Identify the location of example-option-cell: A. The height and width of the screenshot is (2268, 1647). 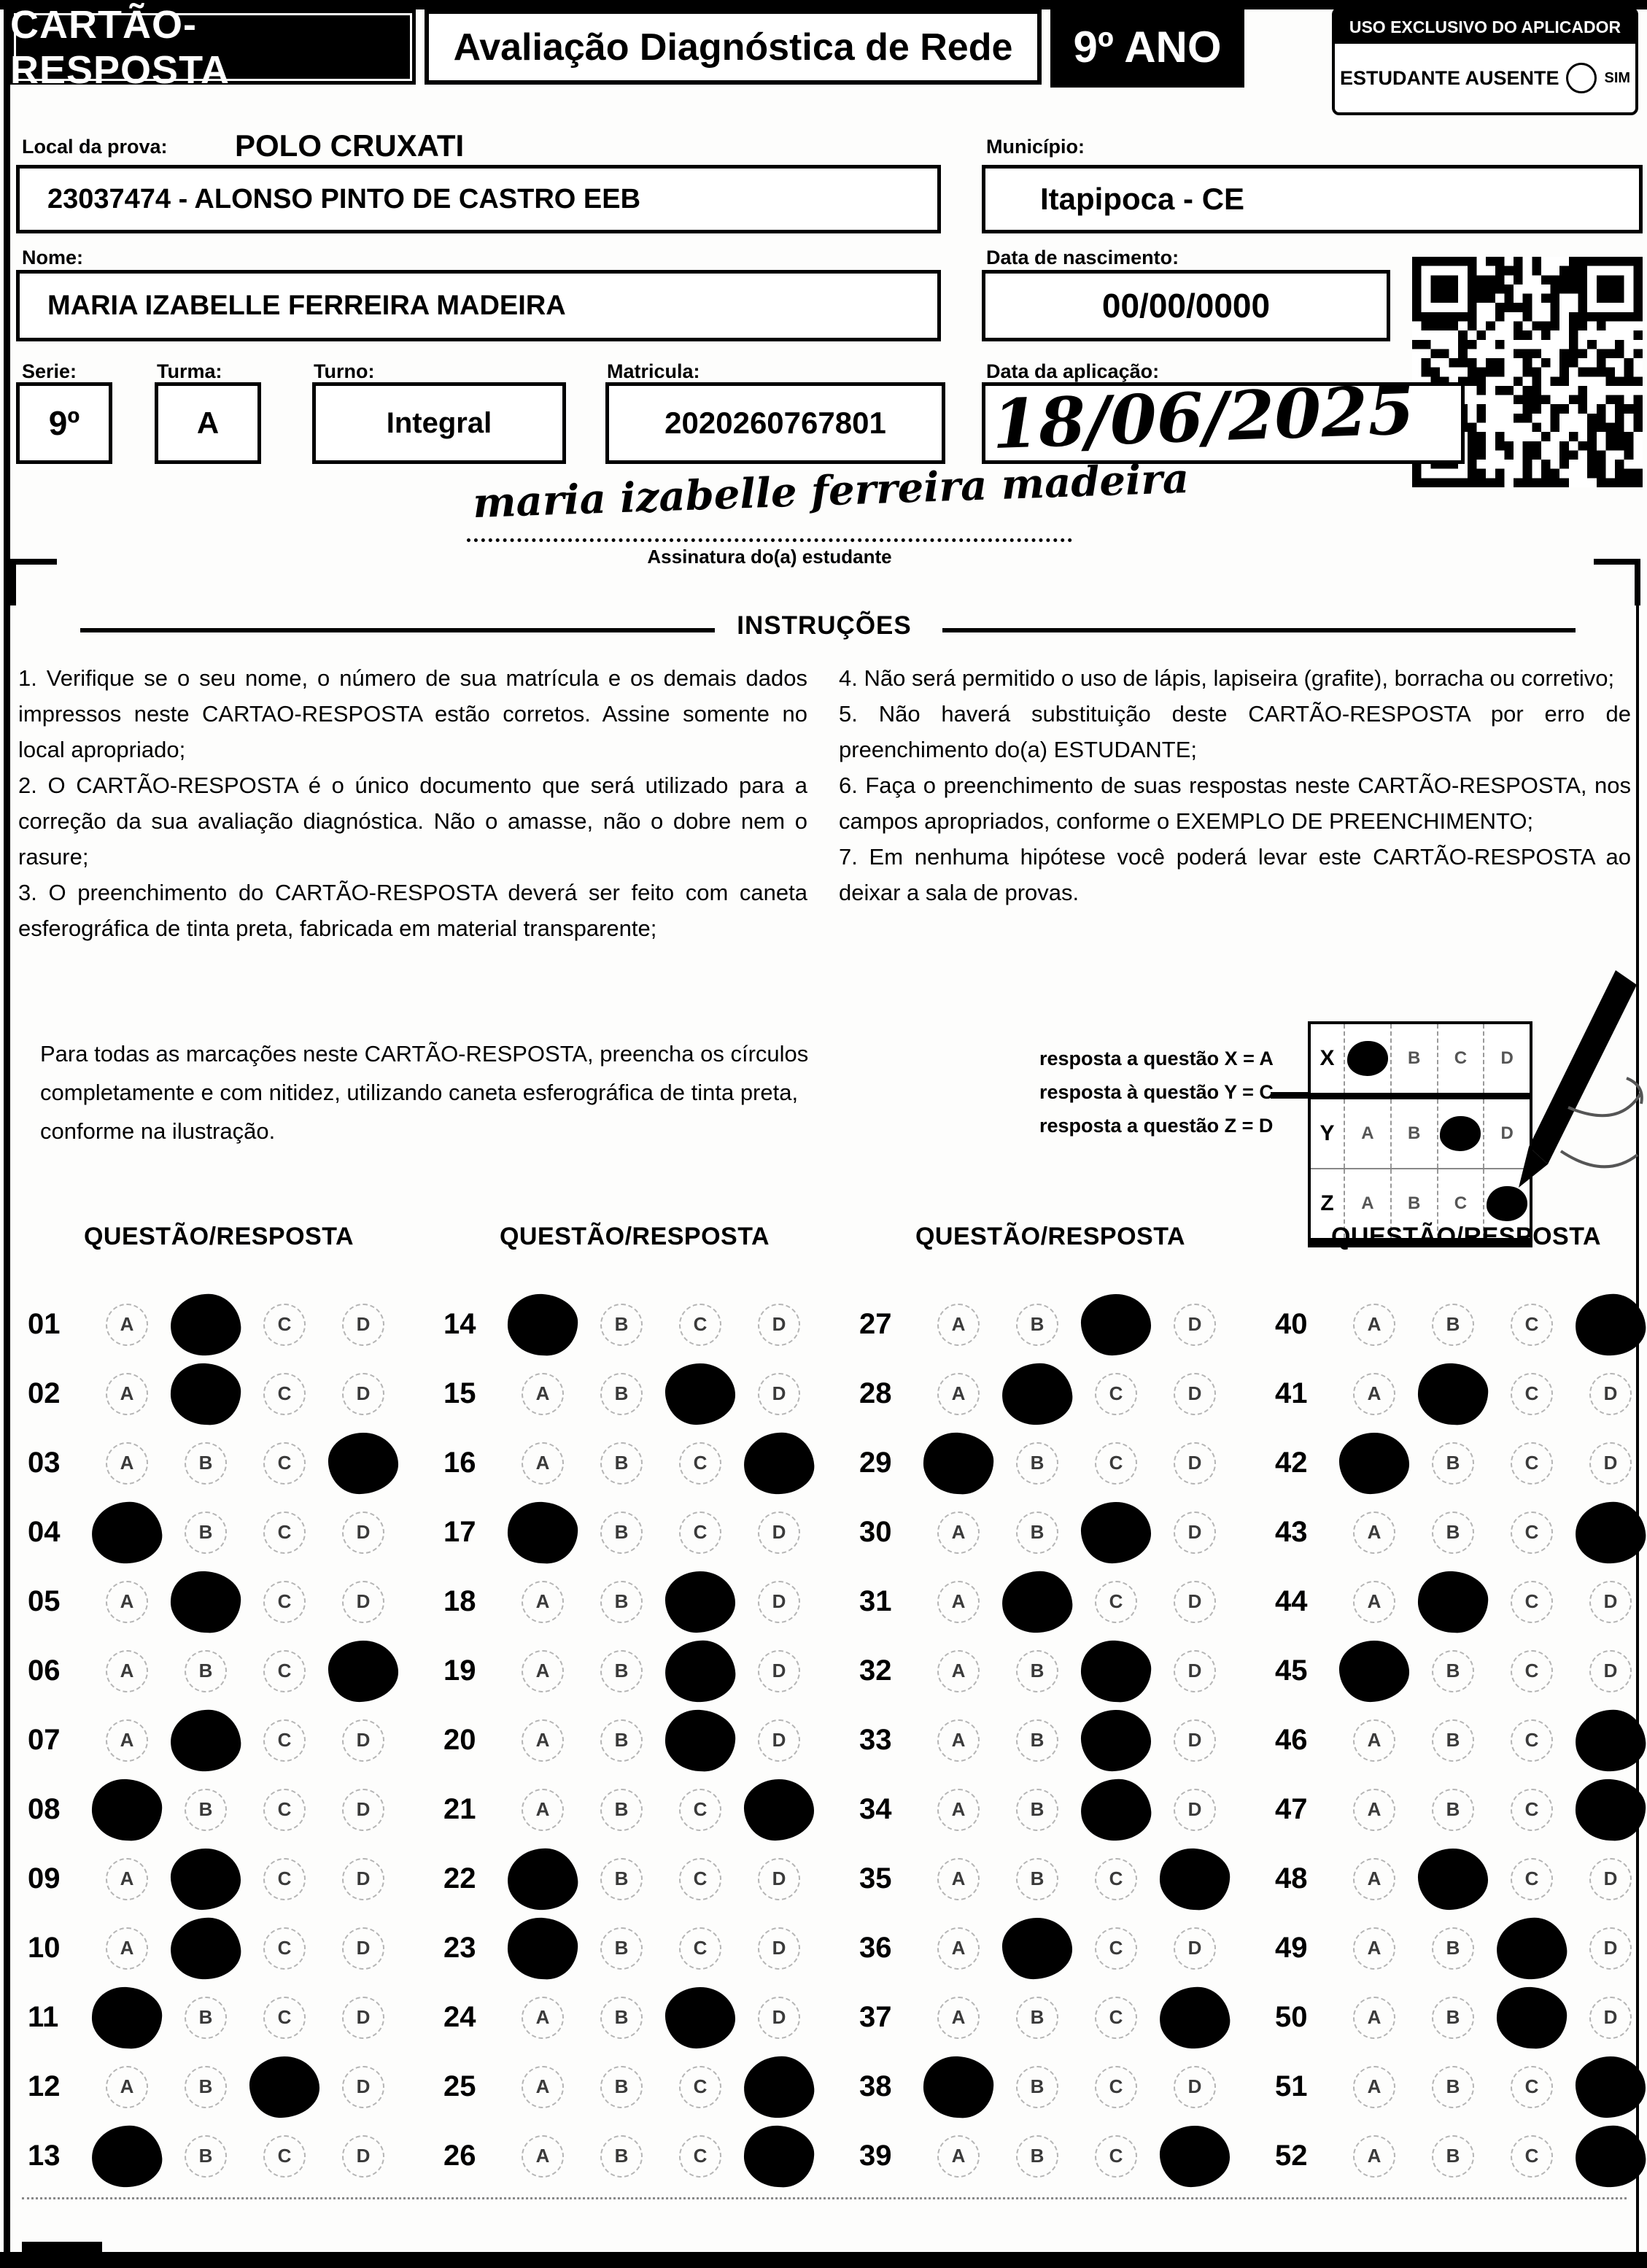
(1367, 1133).